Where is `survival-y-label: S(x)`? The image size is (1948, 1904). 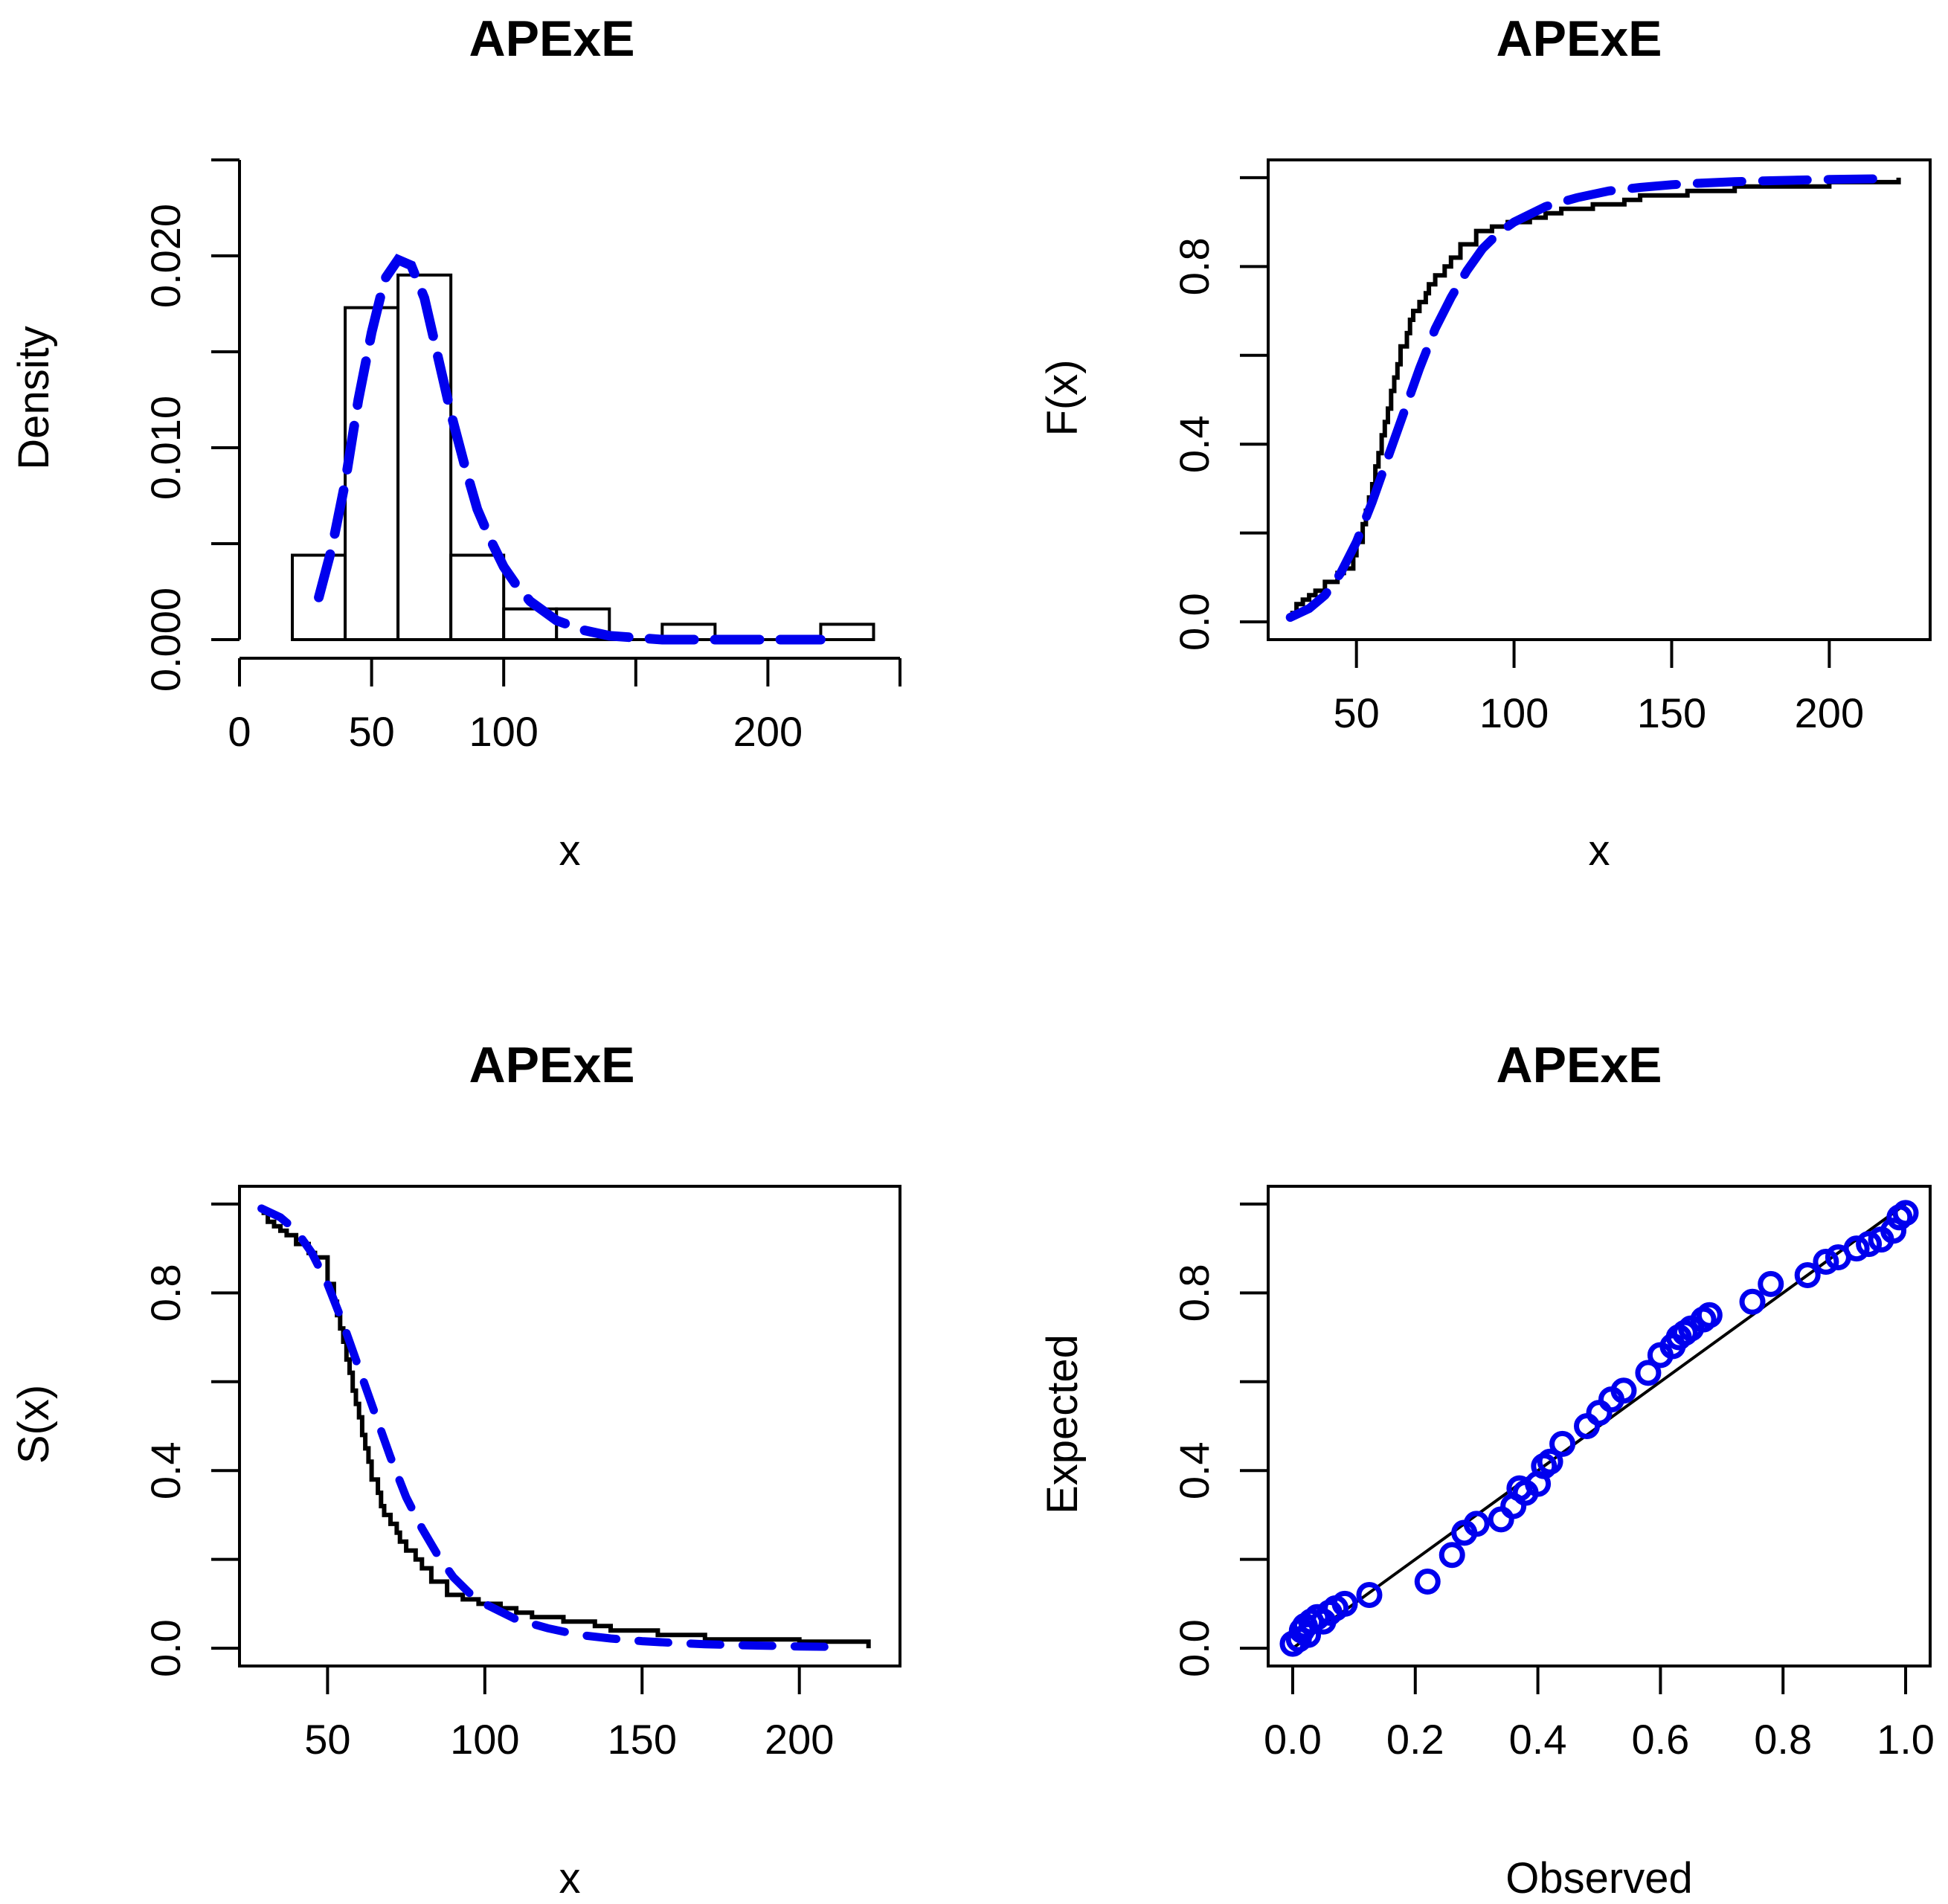
survival-y-label: S(x) is located at coordinates (34, 1425).